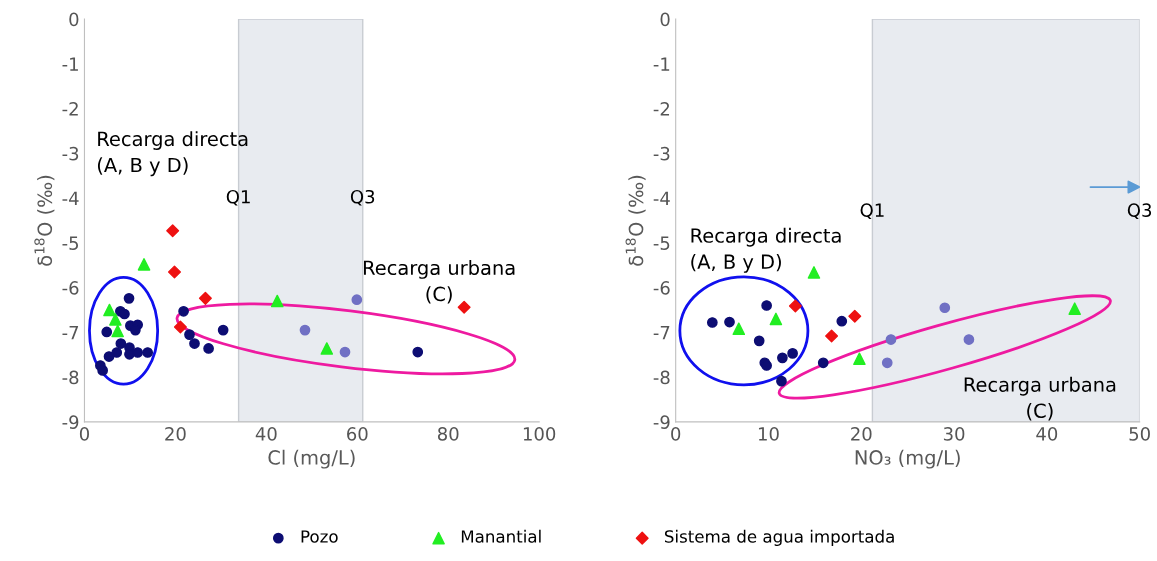 This screenshot has height=561, width=1157. What do you see at coordinates (501, 536) in the screenshot?
I see `legend-label: Manantial` at bounding box center [501, 536].